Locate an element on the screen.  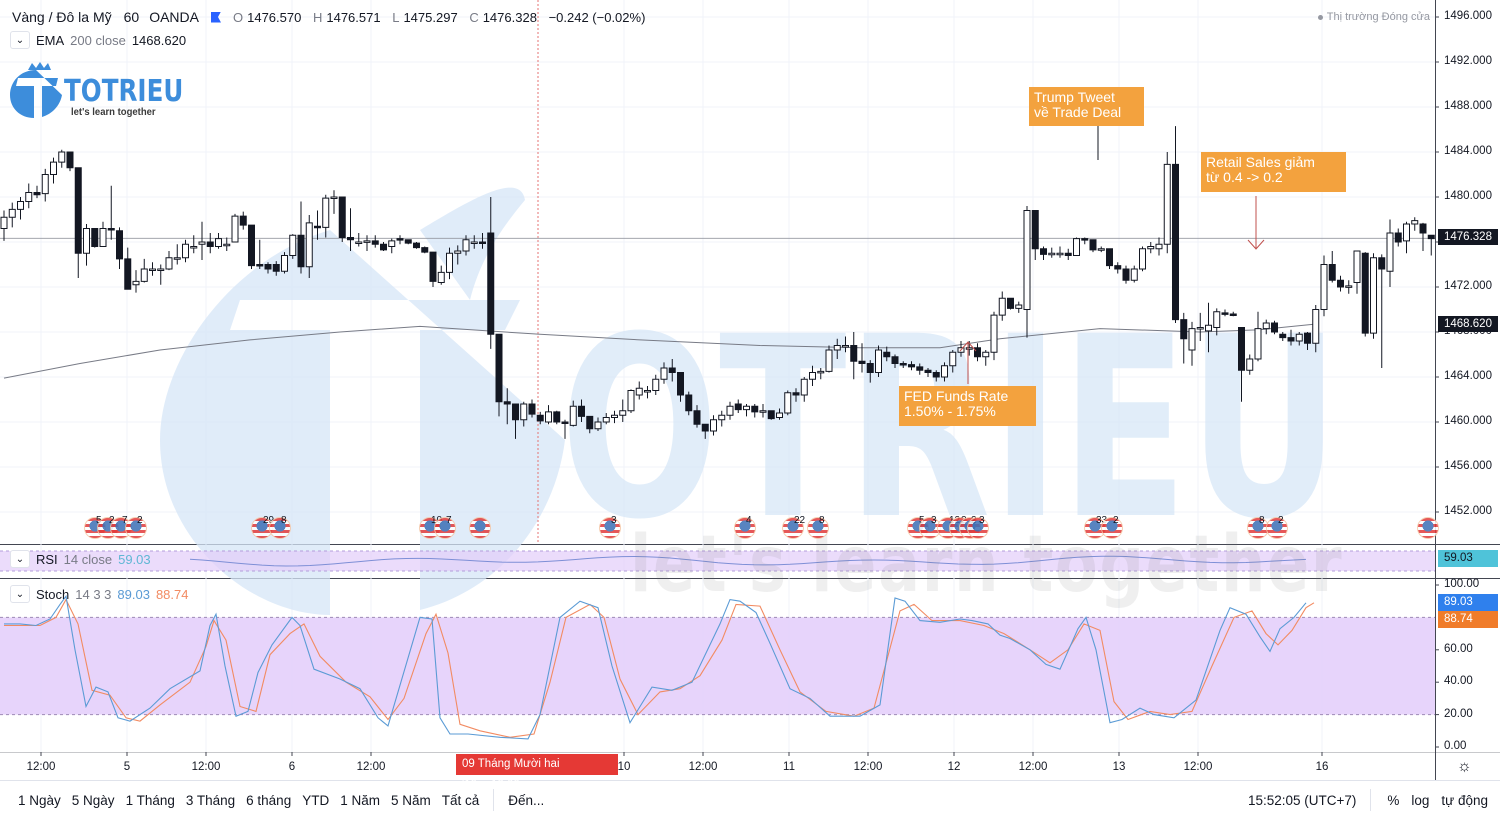
event-count: 8 is located at coordinates (822, 520).